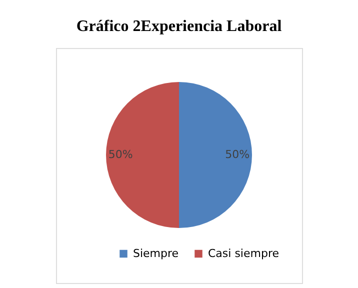 The height and width of the screenshot is (288, 358). What do you see at coordinates (156, 253) in the screenshot?
I see `legend-label: Siempre` at bounding box center [156, 253].